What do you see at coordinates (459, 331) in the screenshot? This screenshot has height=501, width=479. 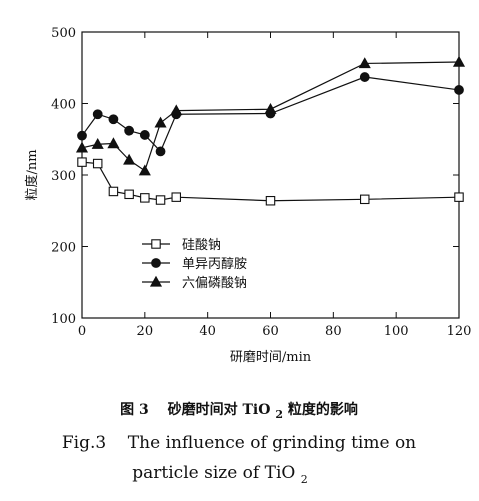 I see `x-tick-label: 120` at bounding box center [459, 331].